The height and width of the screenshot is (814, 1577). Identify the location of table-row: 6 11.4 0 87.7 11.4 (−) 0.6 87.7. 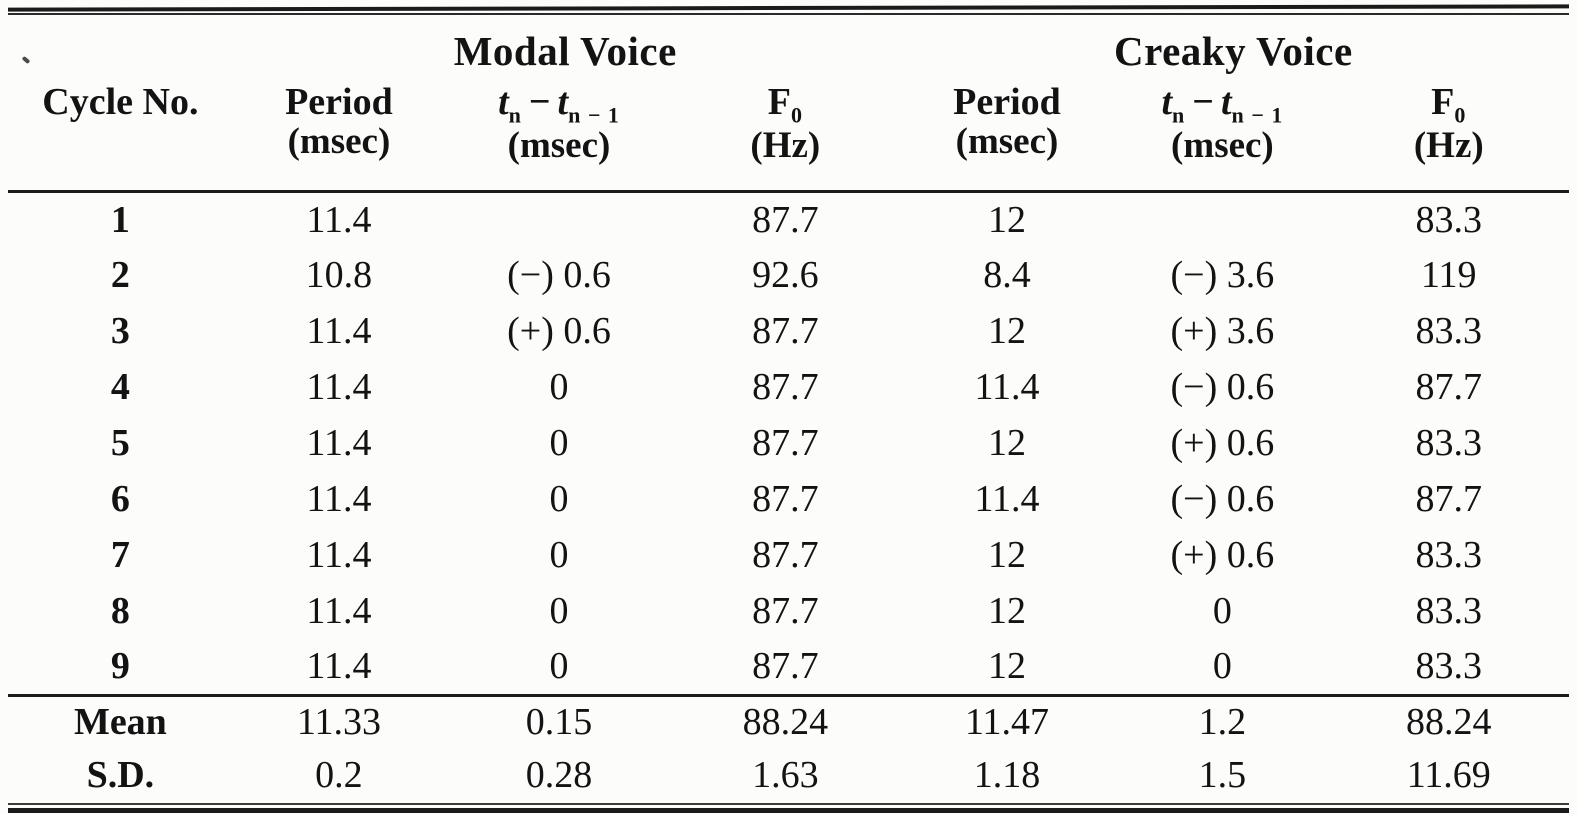
(788, 499).